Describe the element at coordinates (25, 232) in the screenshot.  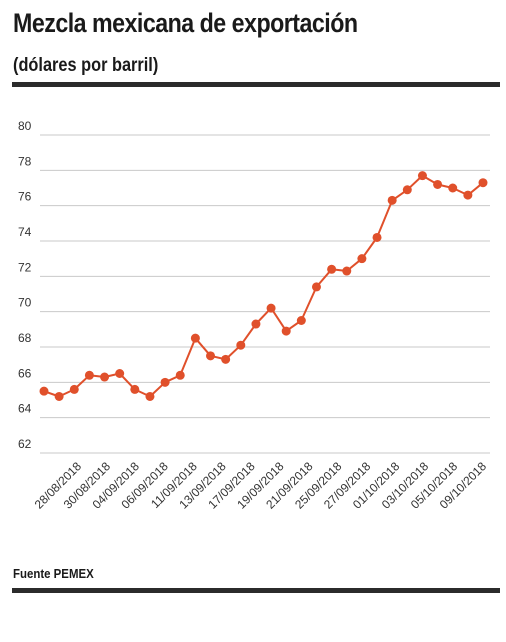
I see `y-tick-label: 74` at that location.